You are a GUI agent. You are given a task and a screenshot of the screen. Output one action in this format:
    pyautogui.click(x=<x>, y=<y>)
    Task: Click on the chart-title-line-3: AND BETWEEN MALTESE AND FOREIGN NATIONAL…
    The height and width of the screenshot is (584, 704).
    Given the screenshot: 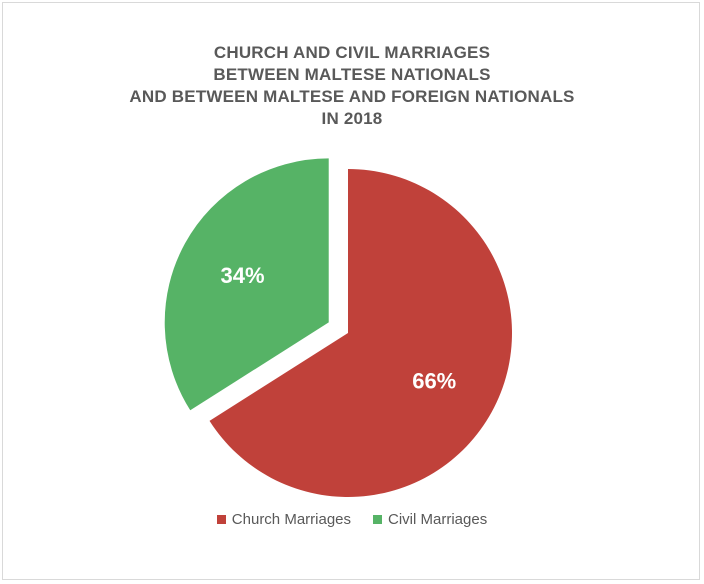 What is the action you would take?
    pyautogui.click(x=352, y=96)
    